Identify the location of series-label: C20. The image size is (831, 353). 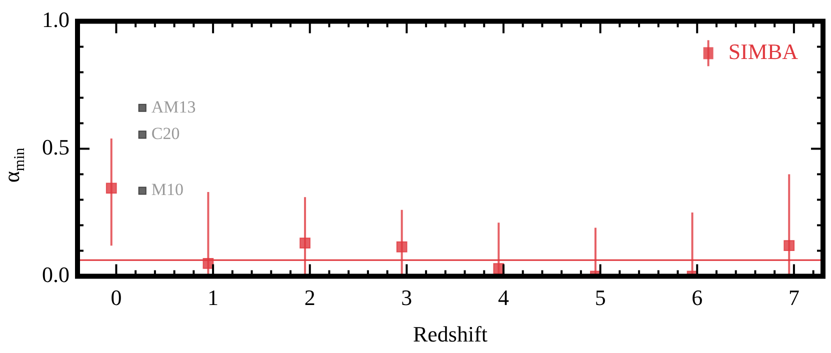
(165, 134).